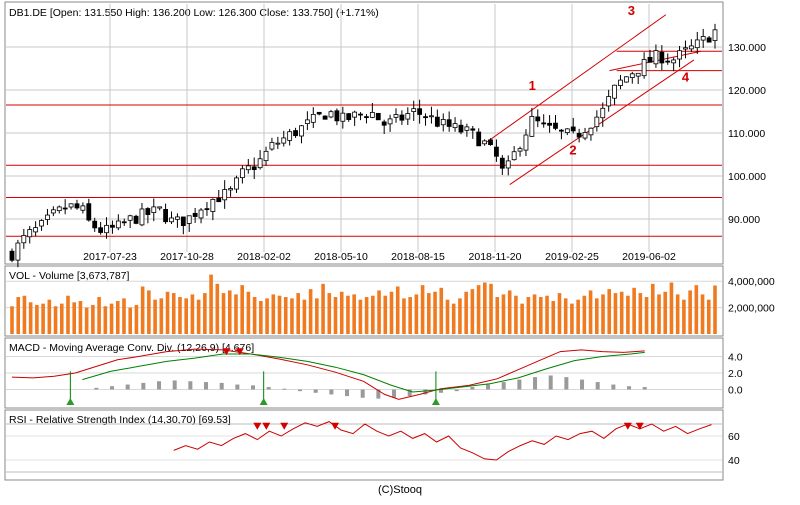 This screenshot has width=800, height=505. Describe the element at coordinates (418, 257) in the screenshot. I see `price-x-tick-label: 2018-08-15` at that location.